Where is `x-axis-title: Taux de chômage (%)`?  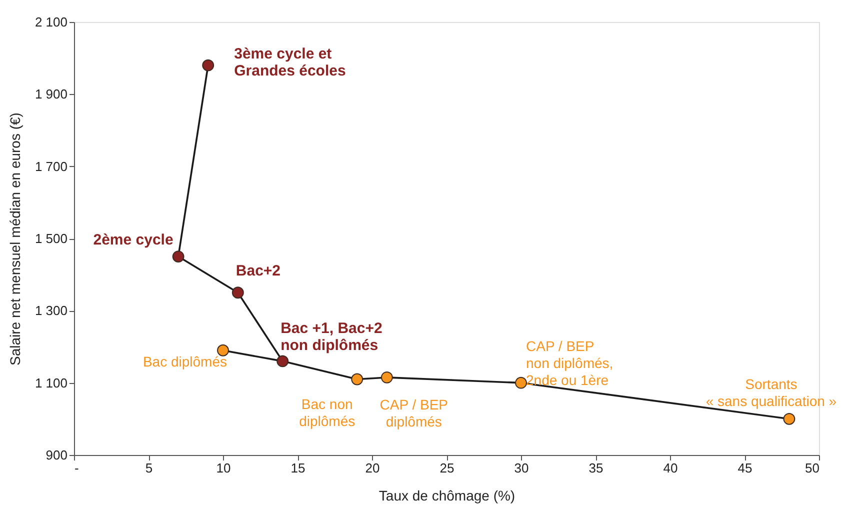
x-axis-title: Taux de chômage (%) is located at coordinates (447, 496).